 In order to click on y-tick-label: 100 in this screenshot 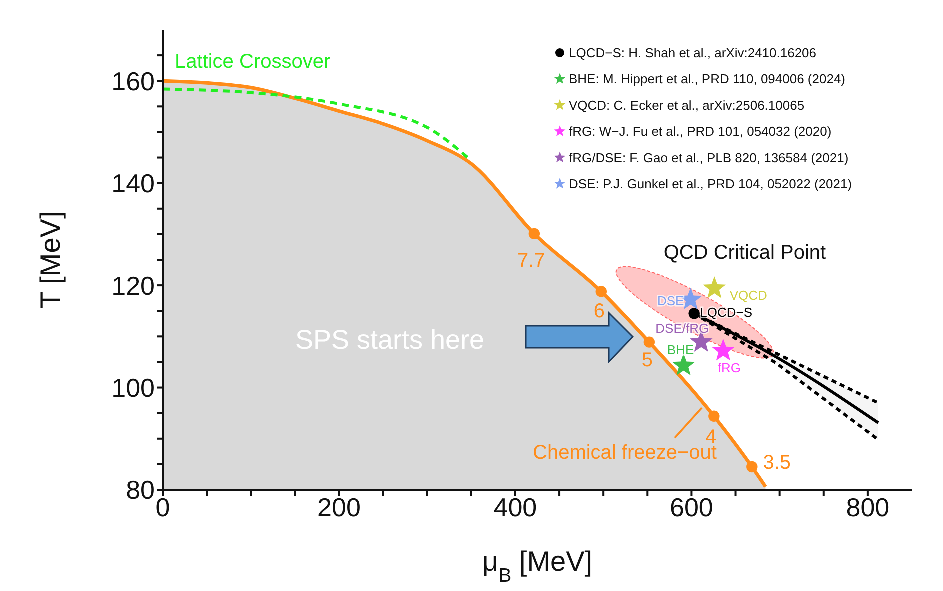, I will do `click(133, 388)`.